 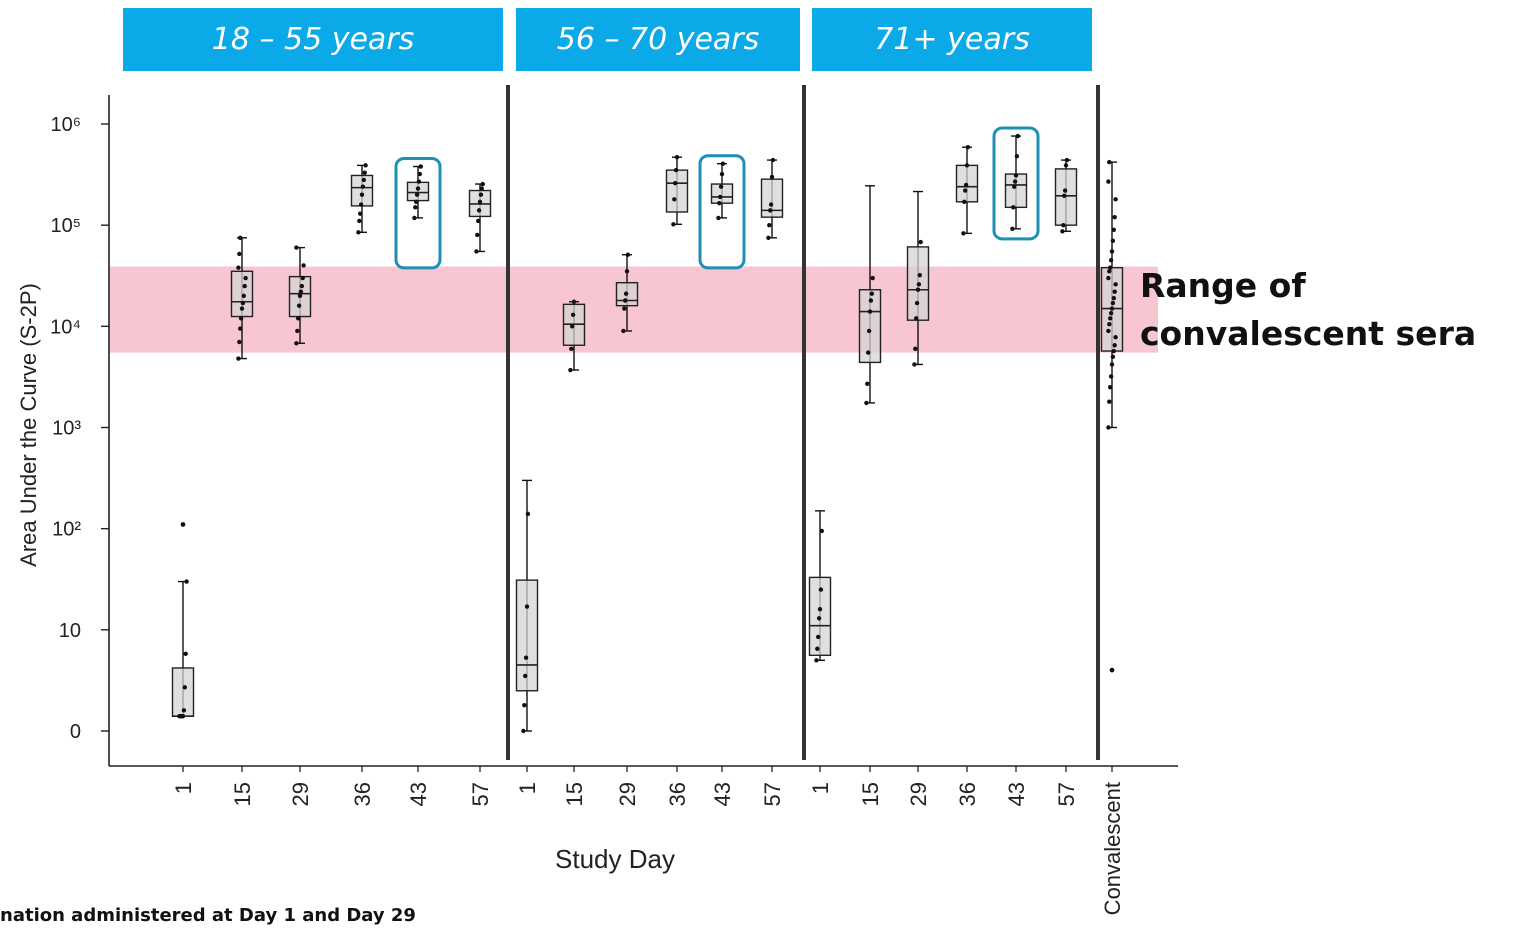 I want to click on y-tick-label: 10³, so click(x=66, y=429).